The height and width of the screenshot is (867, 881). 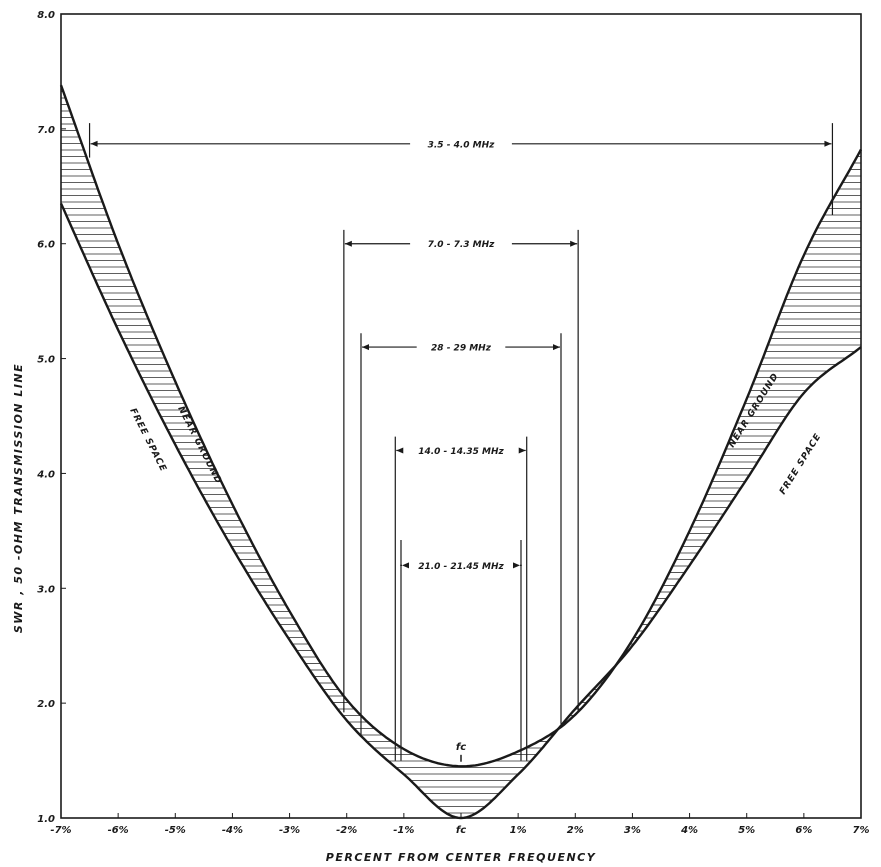 I want to click on y-tick-label: 1.0, so click(x=46, y=819).